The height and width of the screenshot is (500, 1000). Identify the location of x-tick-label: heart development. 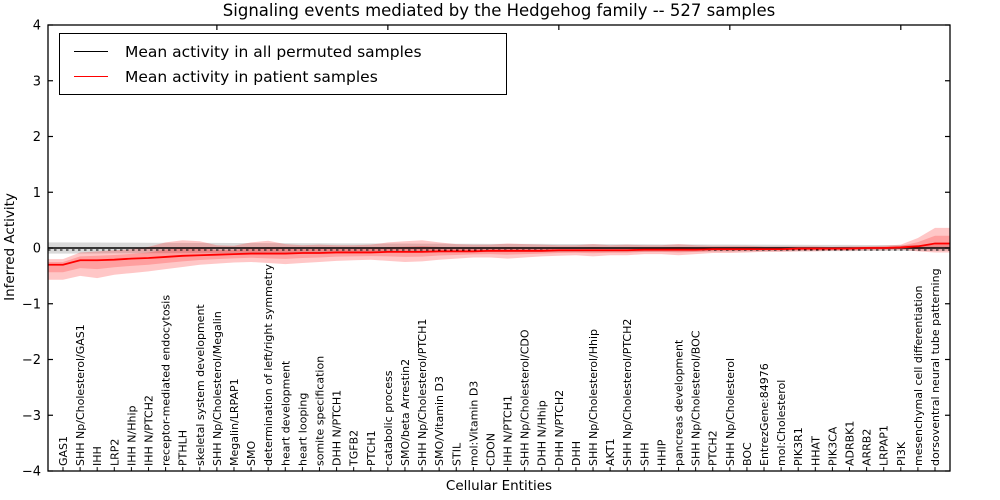
(285, 413).